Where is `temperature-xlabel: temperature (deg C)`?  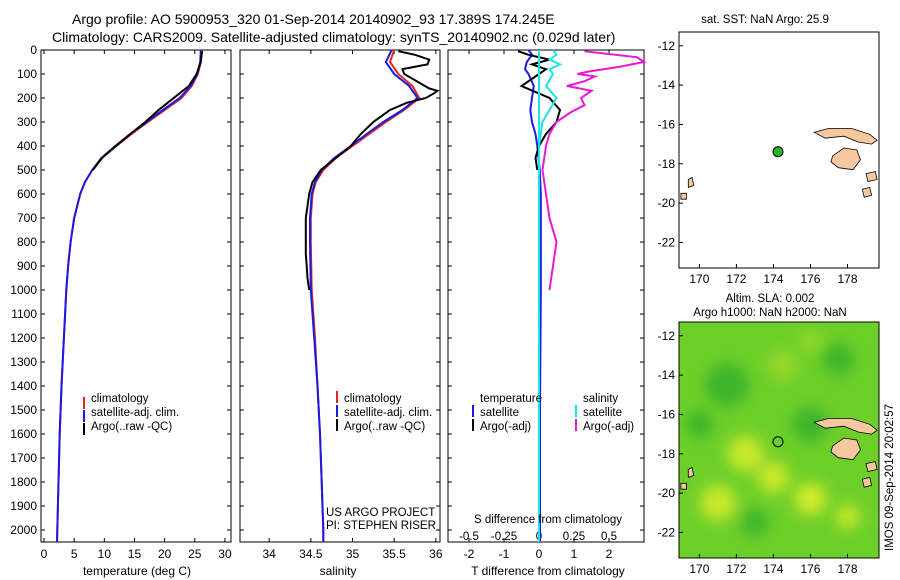
temperature-xlabel: temperature (deg C) is located at coordinates (137, 571).